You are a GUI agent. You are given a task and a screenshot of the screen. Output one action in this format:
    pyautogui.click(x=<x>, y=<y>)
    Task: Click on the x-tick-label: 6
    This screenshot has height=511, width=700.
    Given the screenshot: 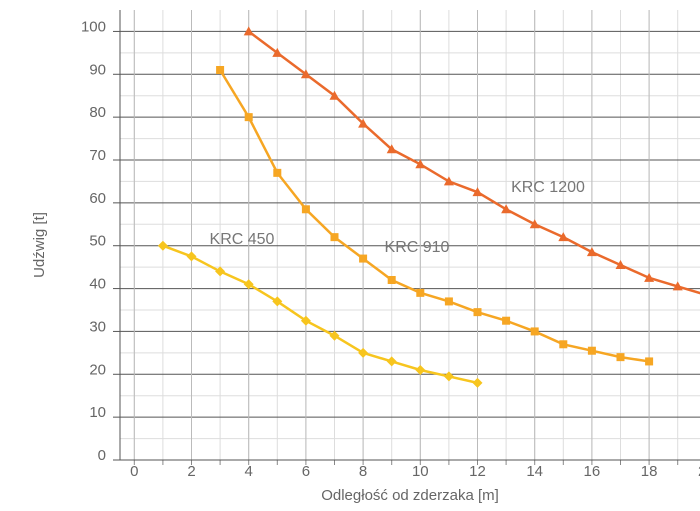 What is the action you would take?
    pyautogui.click(x=306, y=471)
    